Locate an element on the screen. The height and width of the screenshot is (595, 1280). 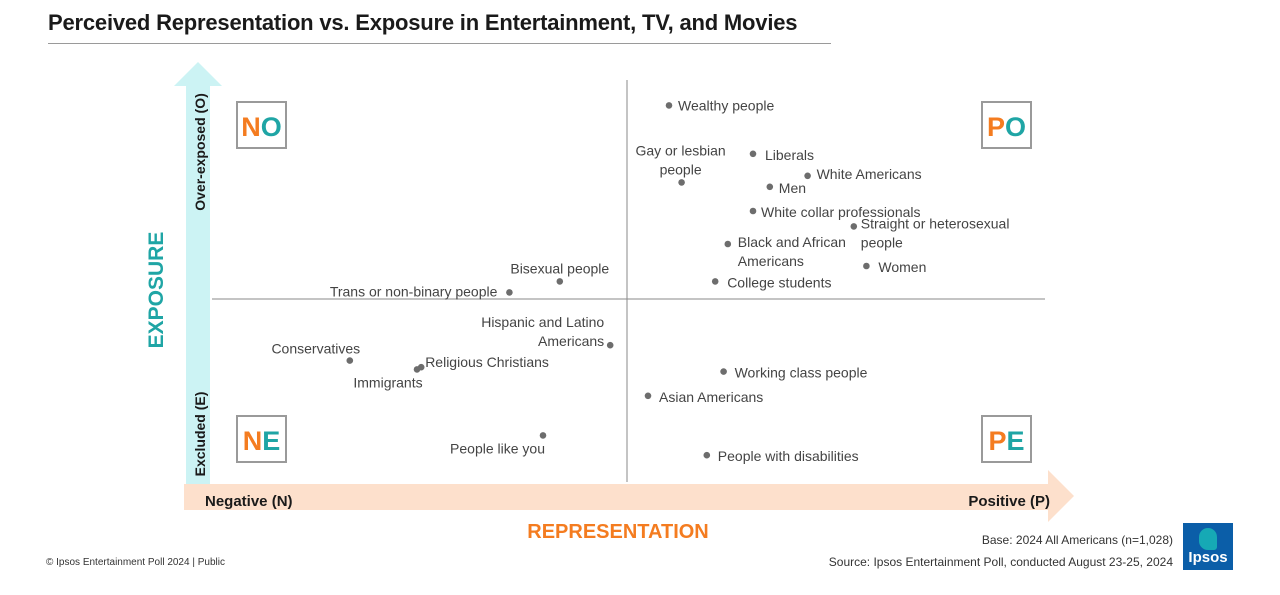
label-liberals: Liberals is located at coordinates (789, 155).